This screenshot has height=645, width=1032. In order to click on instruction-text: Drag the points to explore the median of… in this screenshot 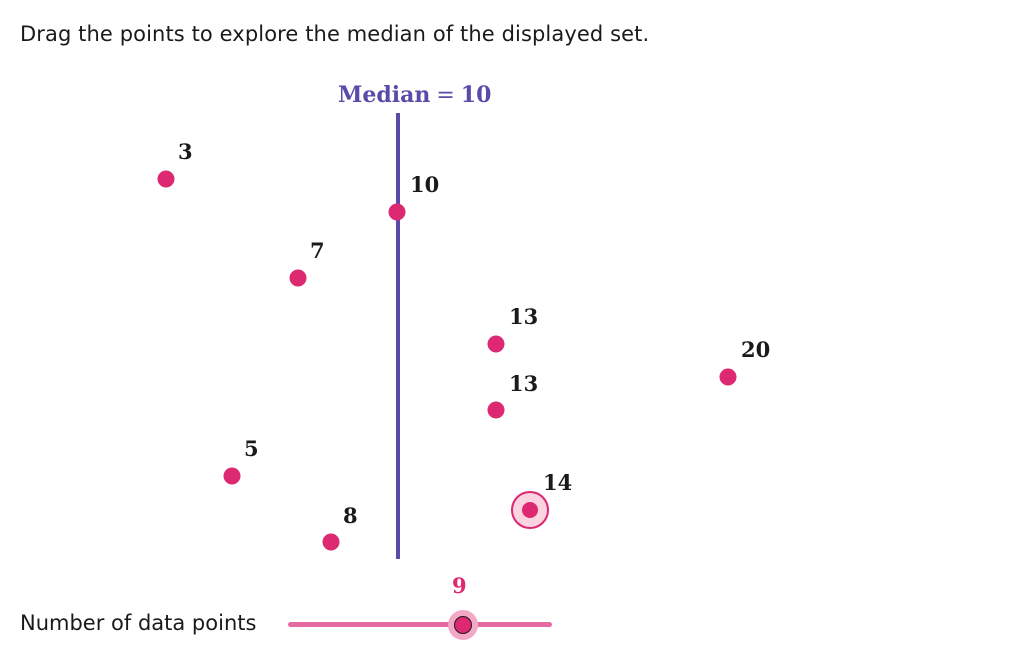, I will do `click(335, 34)`.